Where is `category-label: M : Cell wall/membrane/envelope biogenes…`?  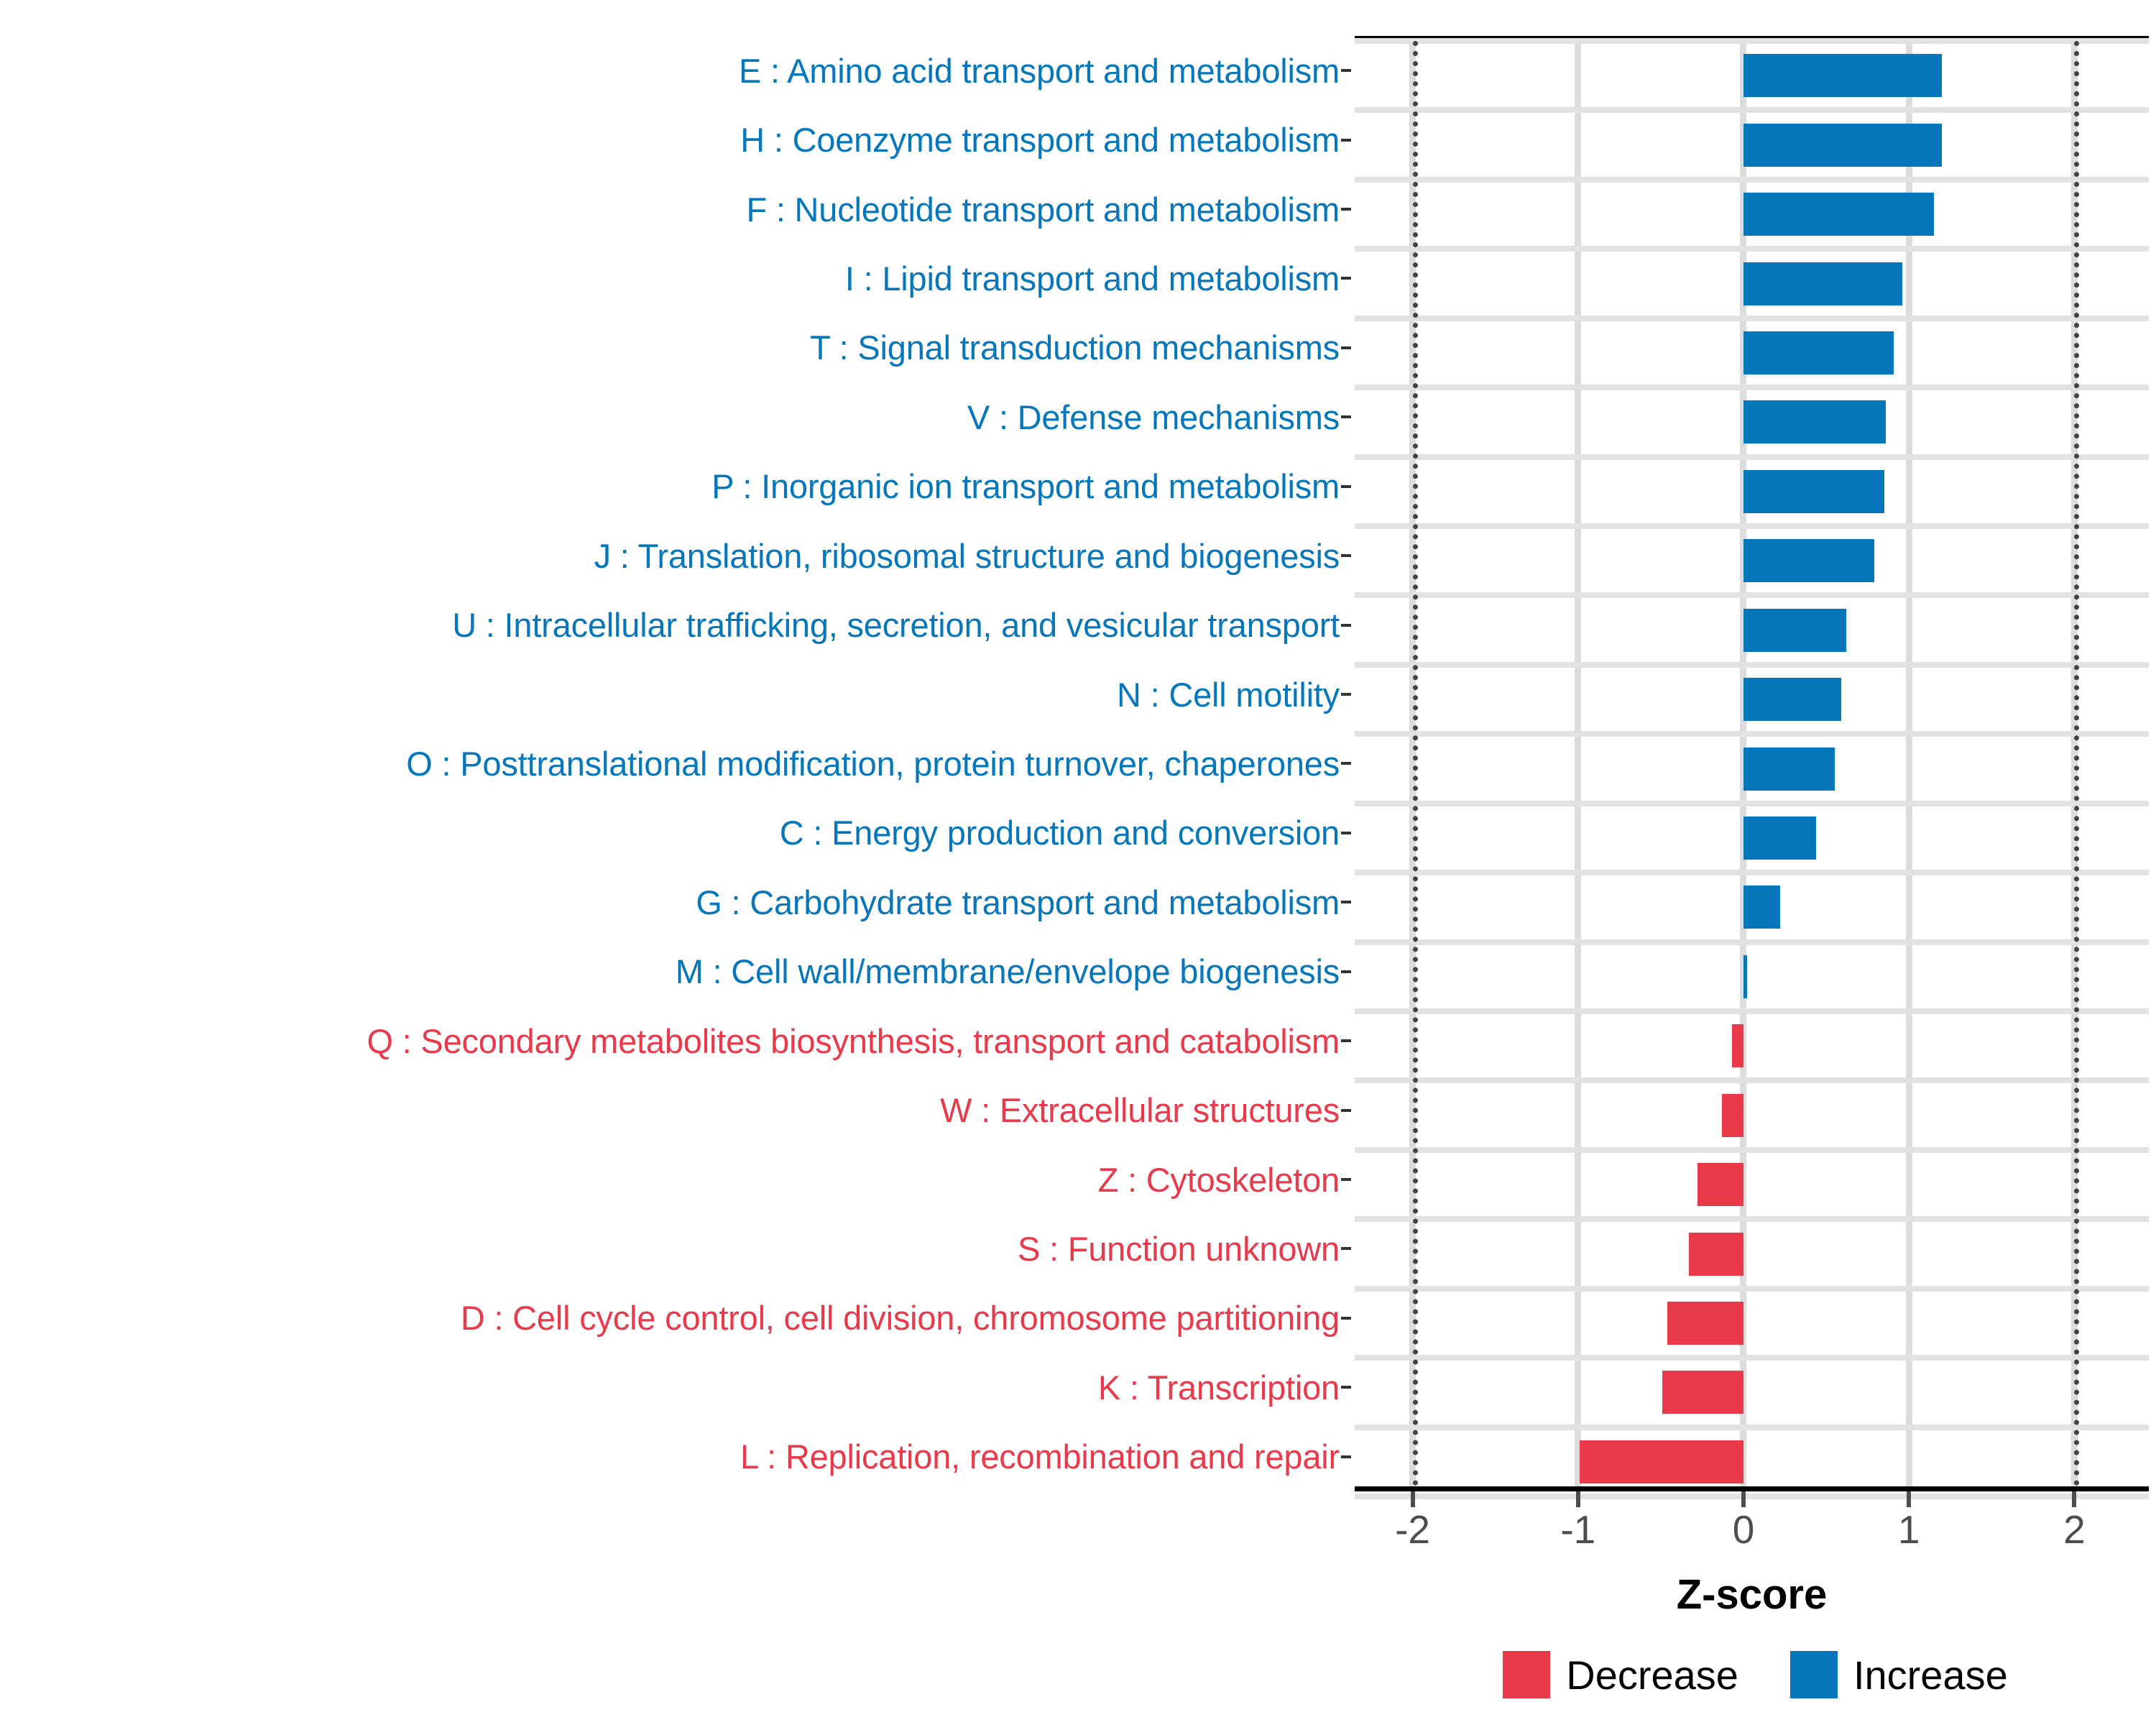 category-label: M : Cell wall/membrane/envelope biogenes… is located at coordinates (1007, 971).